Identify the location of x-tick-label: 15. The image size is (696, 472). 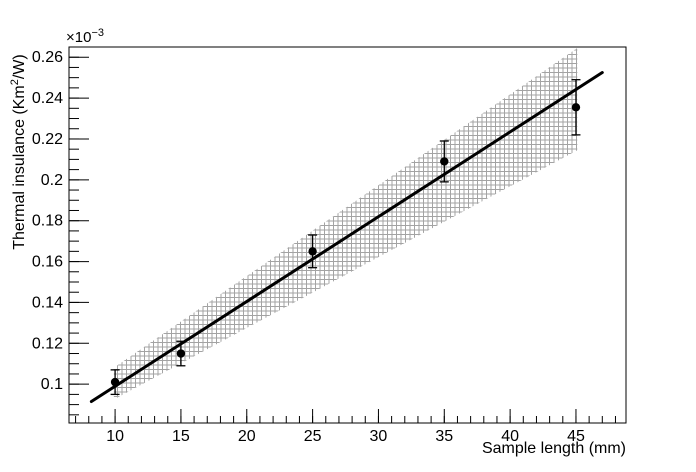
(181, 436).